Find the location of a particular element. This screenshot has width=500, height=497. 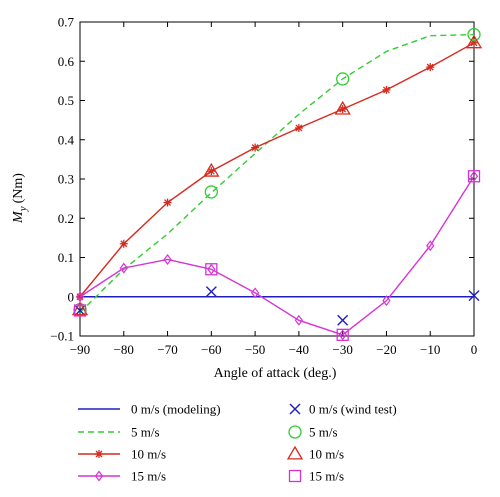

y-axis-label-unit: (Nm) is located at coordinates (18, 188).